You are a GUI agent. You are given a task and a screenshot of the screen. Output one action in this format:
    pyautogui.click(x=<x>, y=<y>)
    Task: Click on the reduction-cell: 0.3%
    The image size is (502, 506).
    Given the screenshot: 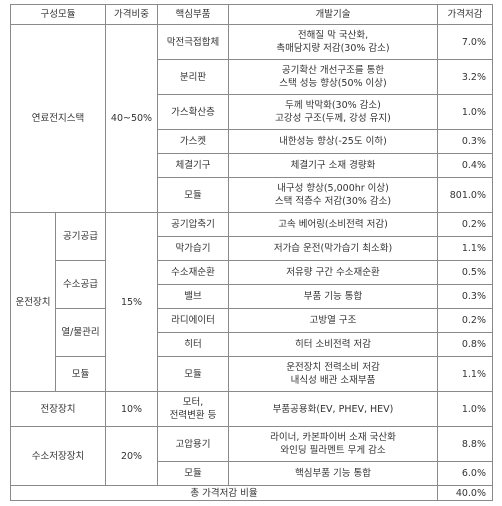 What is the action you would take?
    pyautogui.click(x=465, y=296)
    